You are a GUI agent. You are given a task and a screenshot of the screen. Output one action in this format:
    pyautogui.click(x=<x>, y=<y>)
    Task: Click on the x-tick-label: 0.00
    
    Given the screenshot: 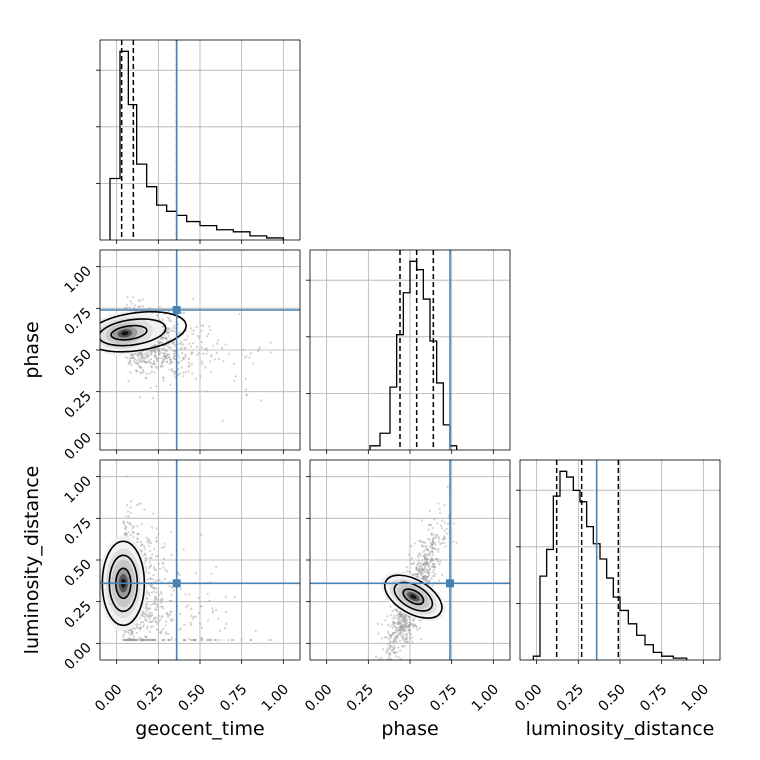 What is the action you would take?
    pyautogui.click(x=318, y=698)
    